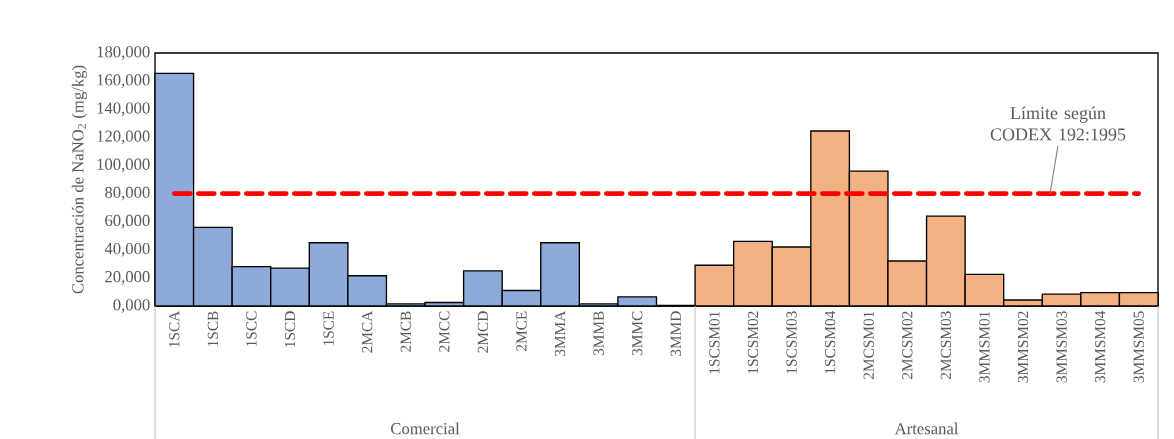 Image resolution: width=1174 pixels, height=439 pixels. I want to click on x-tick-label: 3MMSM01, so click(984, 347).